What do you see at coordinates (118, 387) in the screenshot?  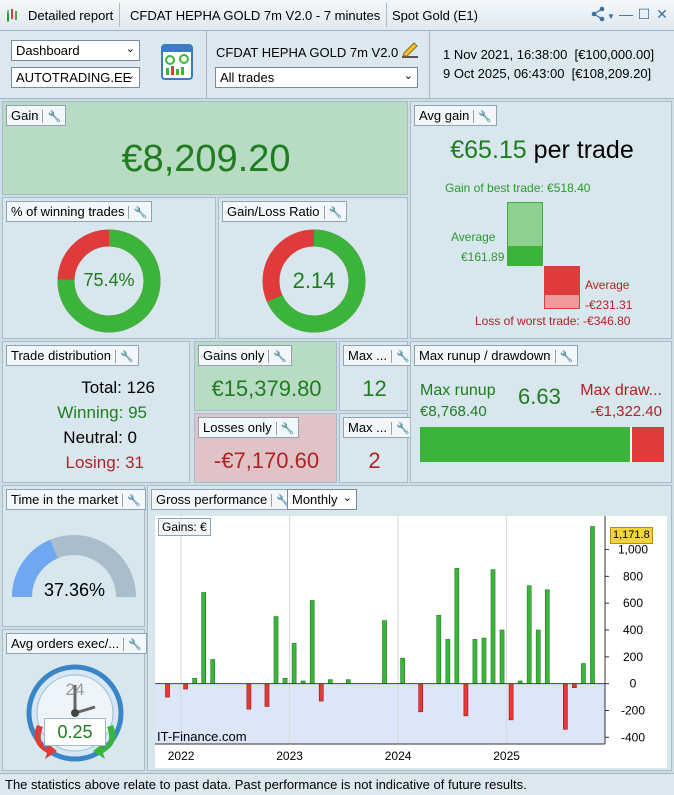 I see `total-trades: Total: 126` at bounding box center [118, 387].